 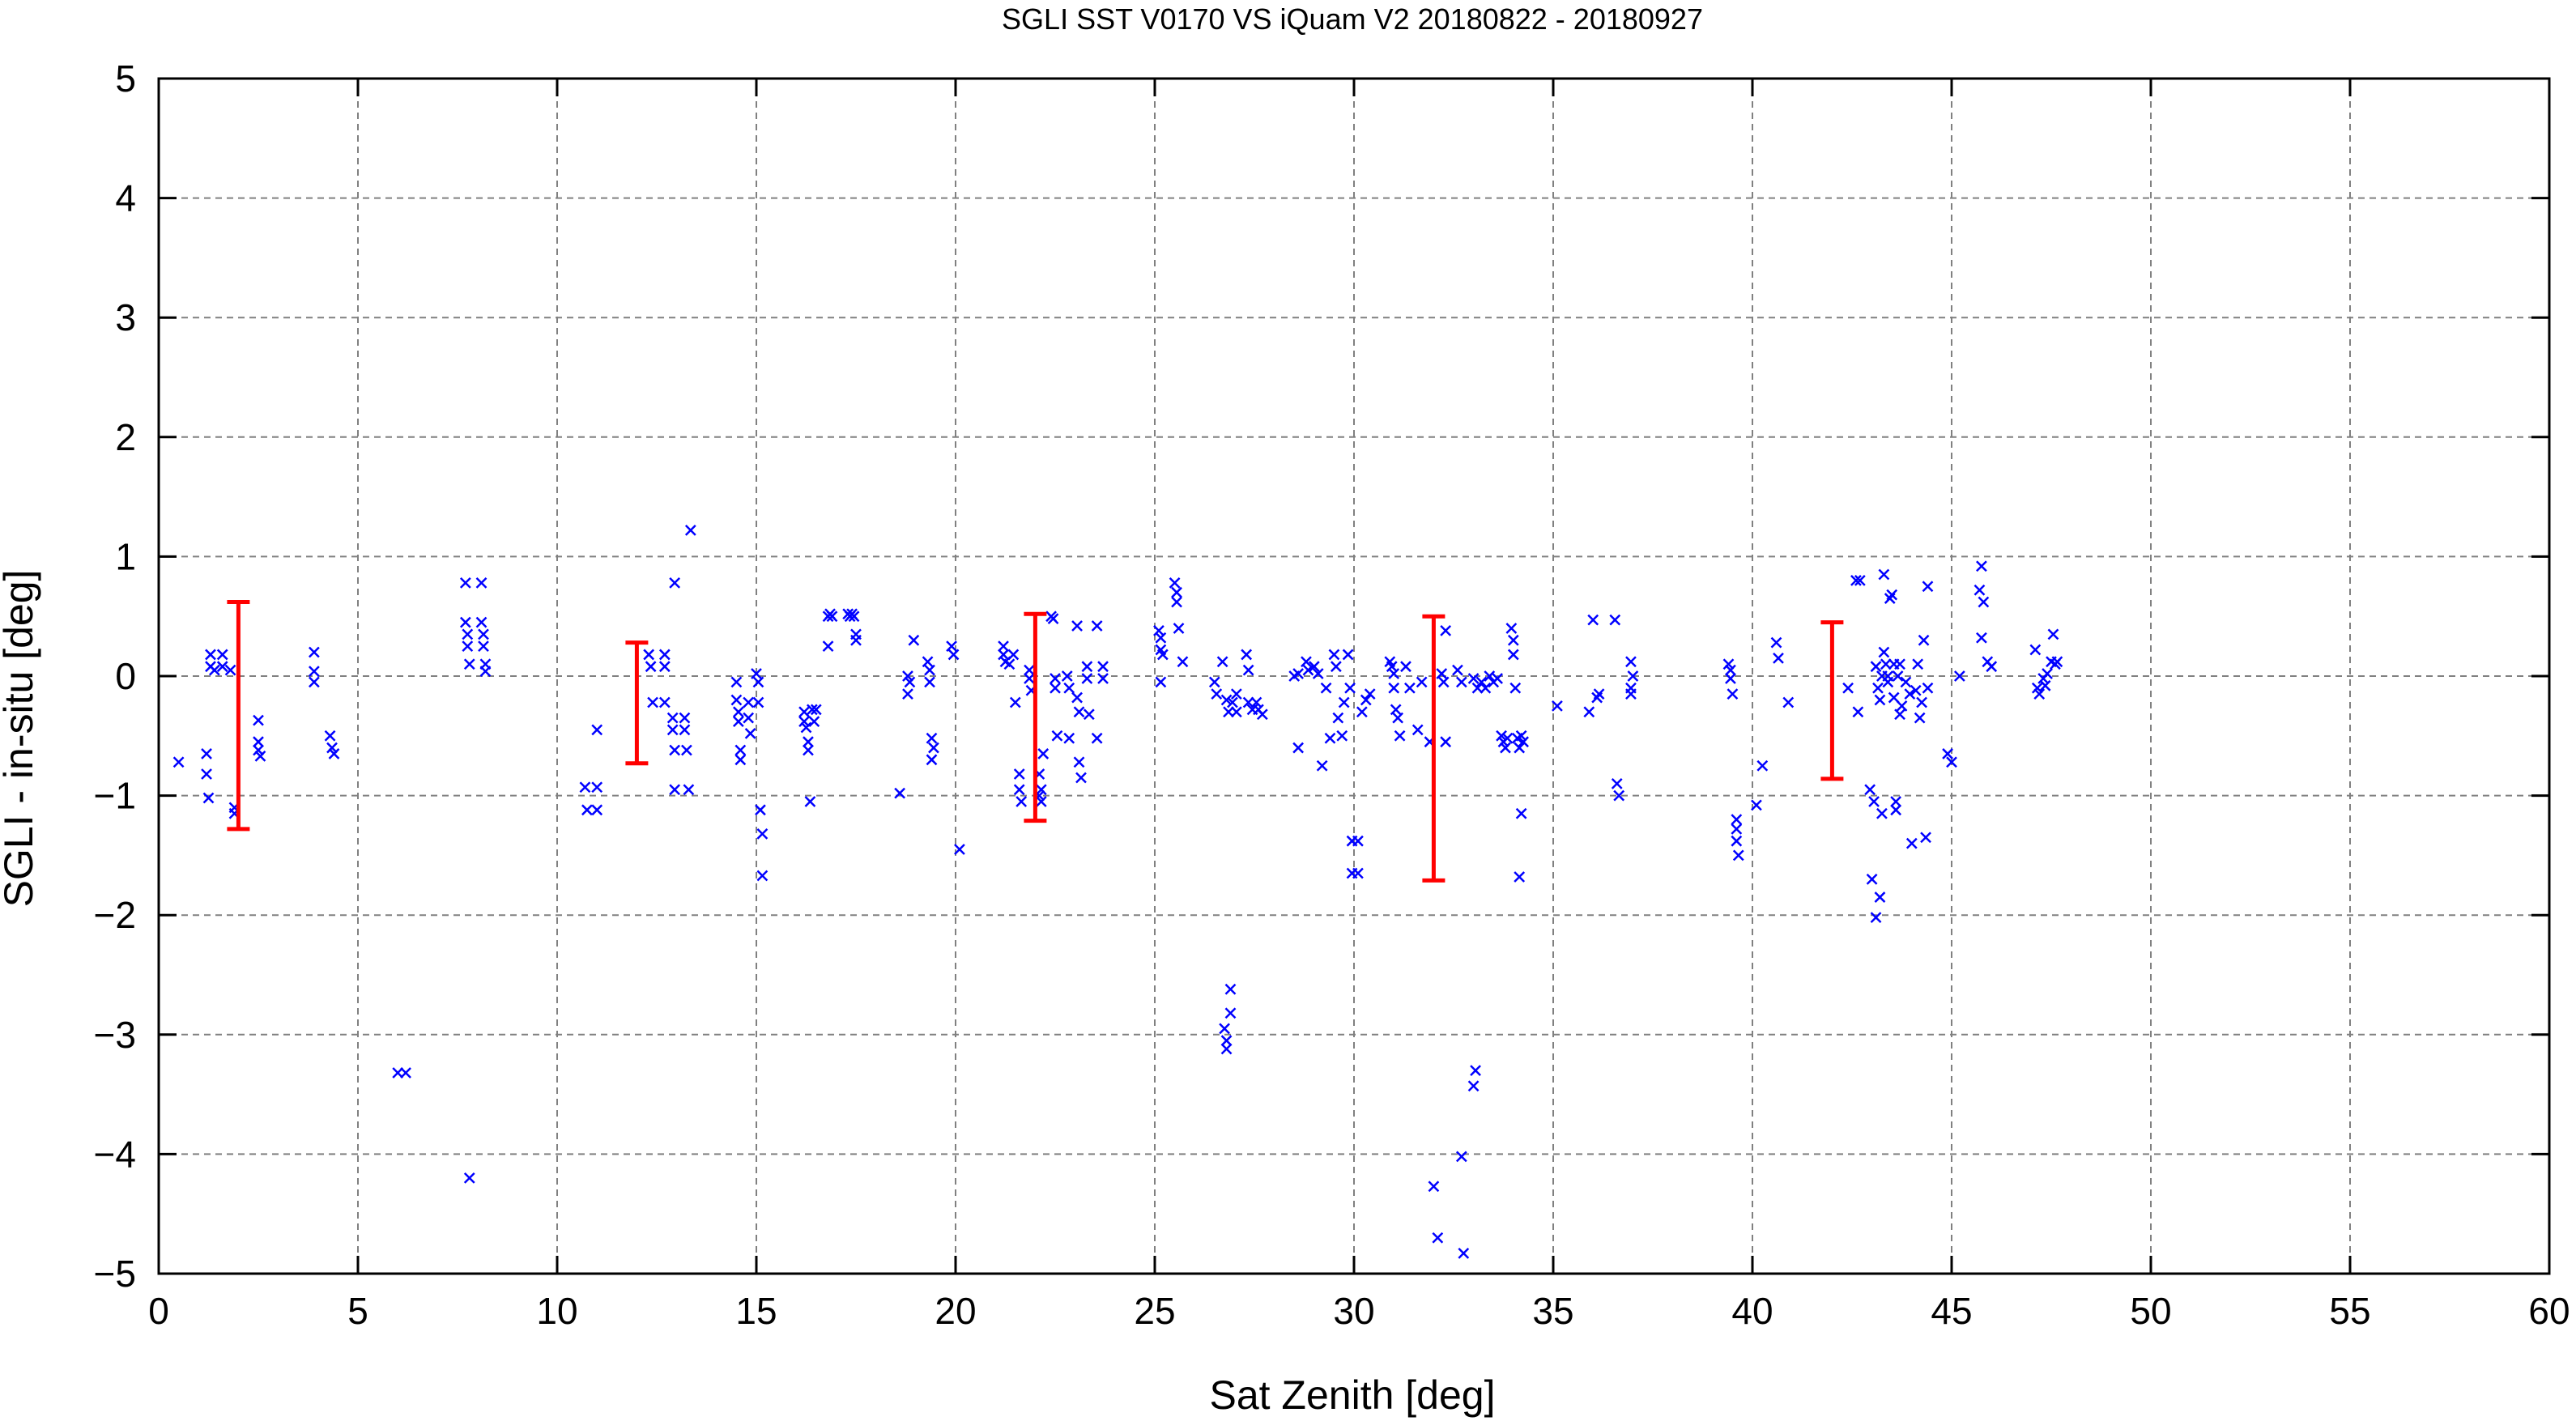 What do you see at coordinates (115, 1035) in the screenshot?
I see `y-tick-label: −3` at bounding box center [115, 1035].